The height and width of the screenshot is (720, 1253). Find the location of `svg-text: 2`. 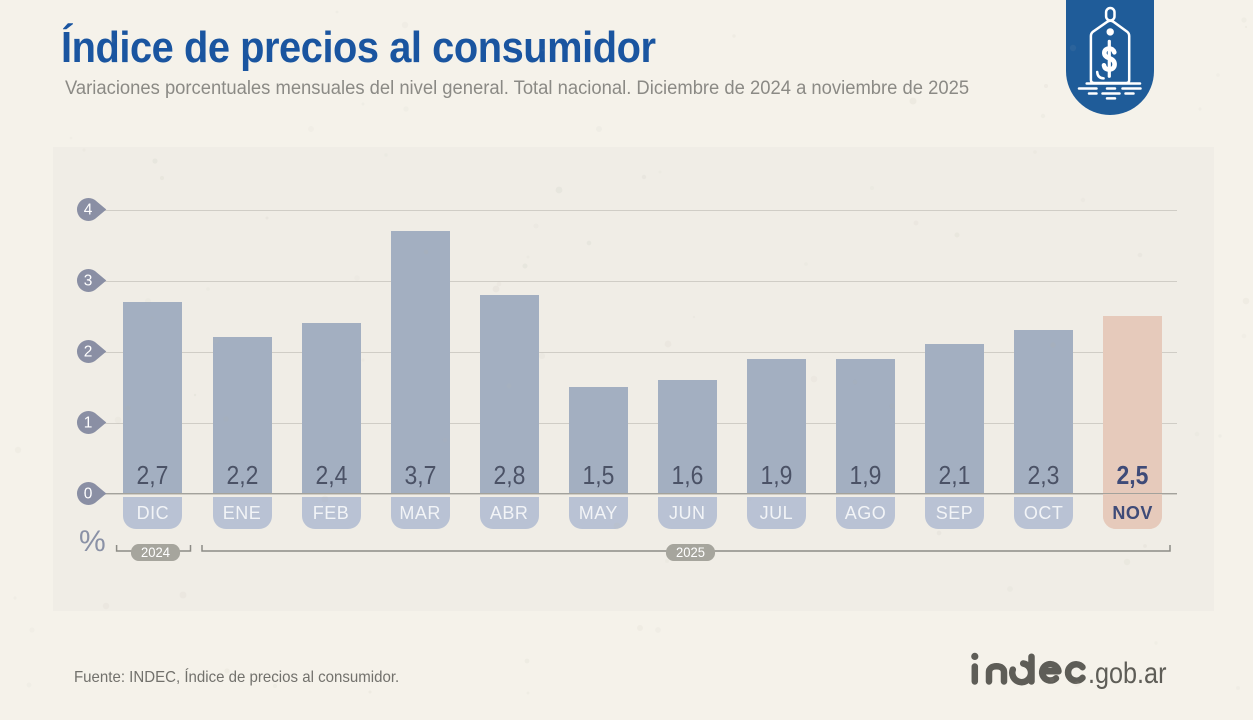

svg-text: 2 is located at coordinates (88, 352).